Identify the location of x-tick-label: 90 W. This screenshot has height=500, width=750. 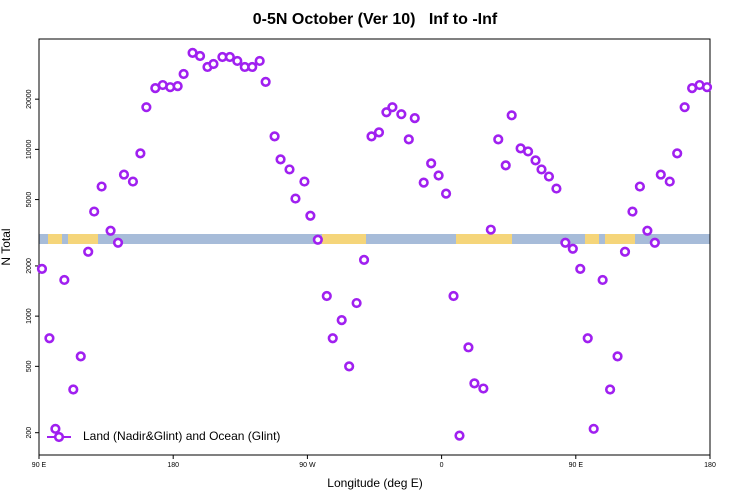
(307, 465).